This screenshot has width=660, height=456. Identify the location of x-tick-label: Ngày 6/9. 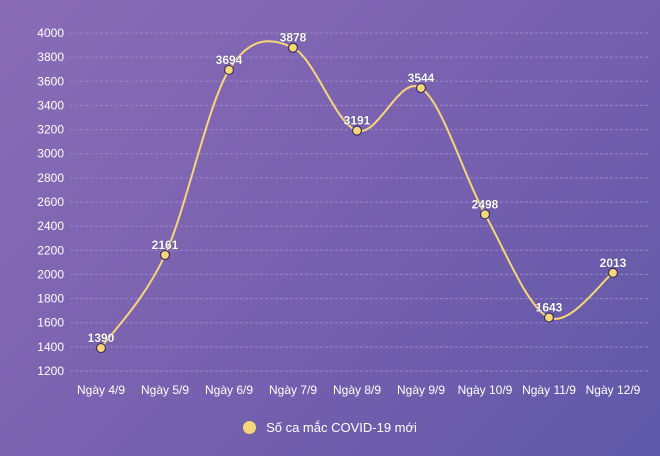
(229, 390).